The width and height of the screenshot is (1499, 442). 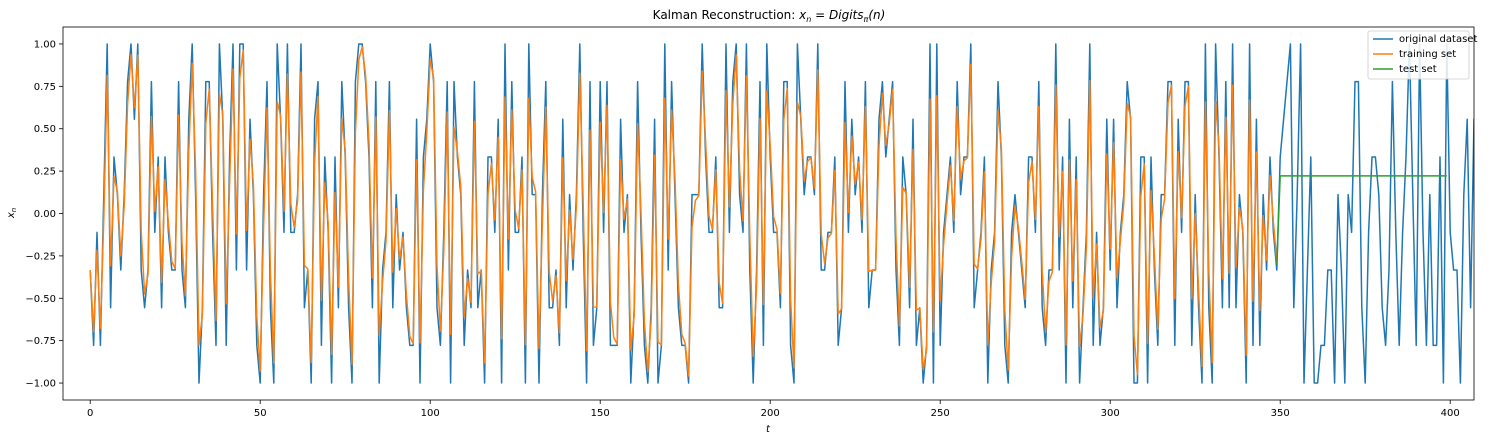 I want to click on y-tick-label: 1.00, so click(x=45, y=44).